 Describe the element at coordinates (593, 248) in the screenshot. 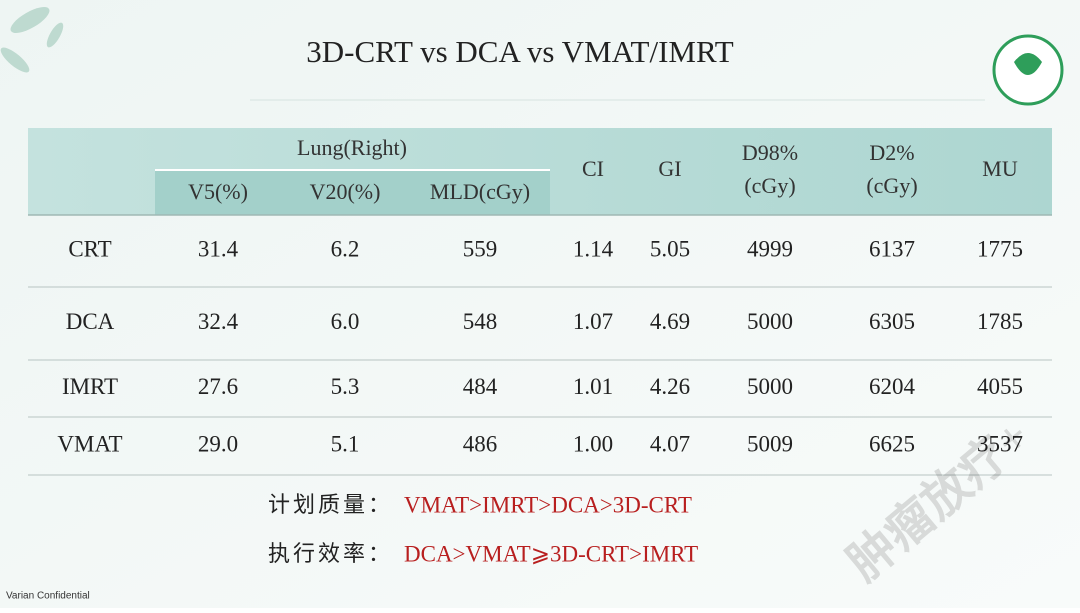

I see `table-cell: 1.14` at that location.